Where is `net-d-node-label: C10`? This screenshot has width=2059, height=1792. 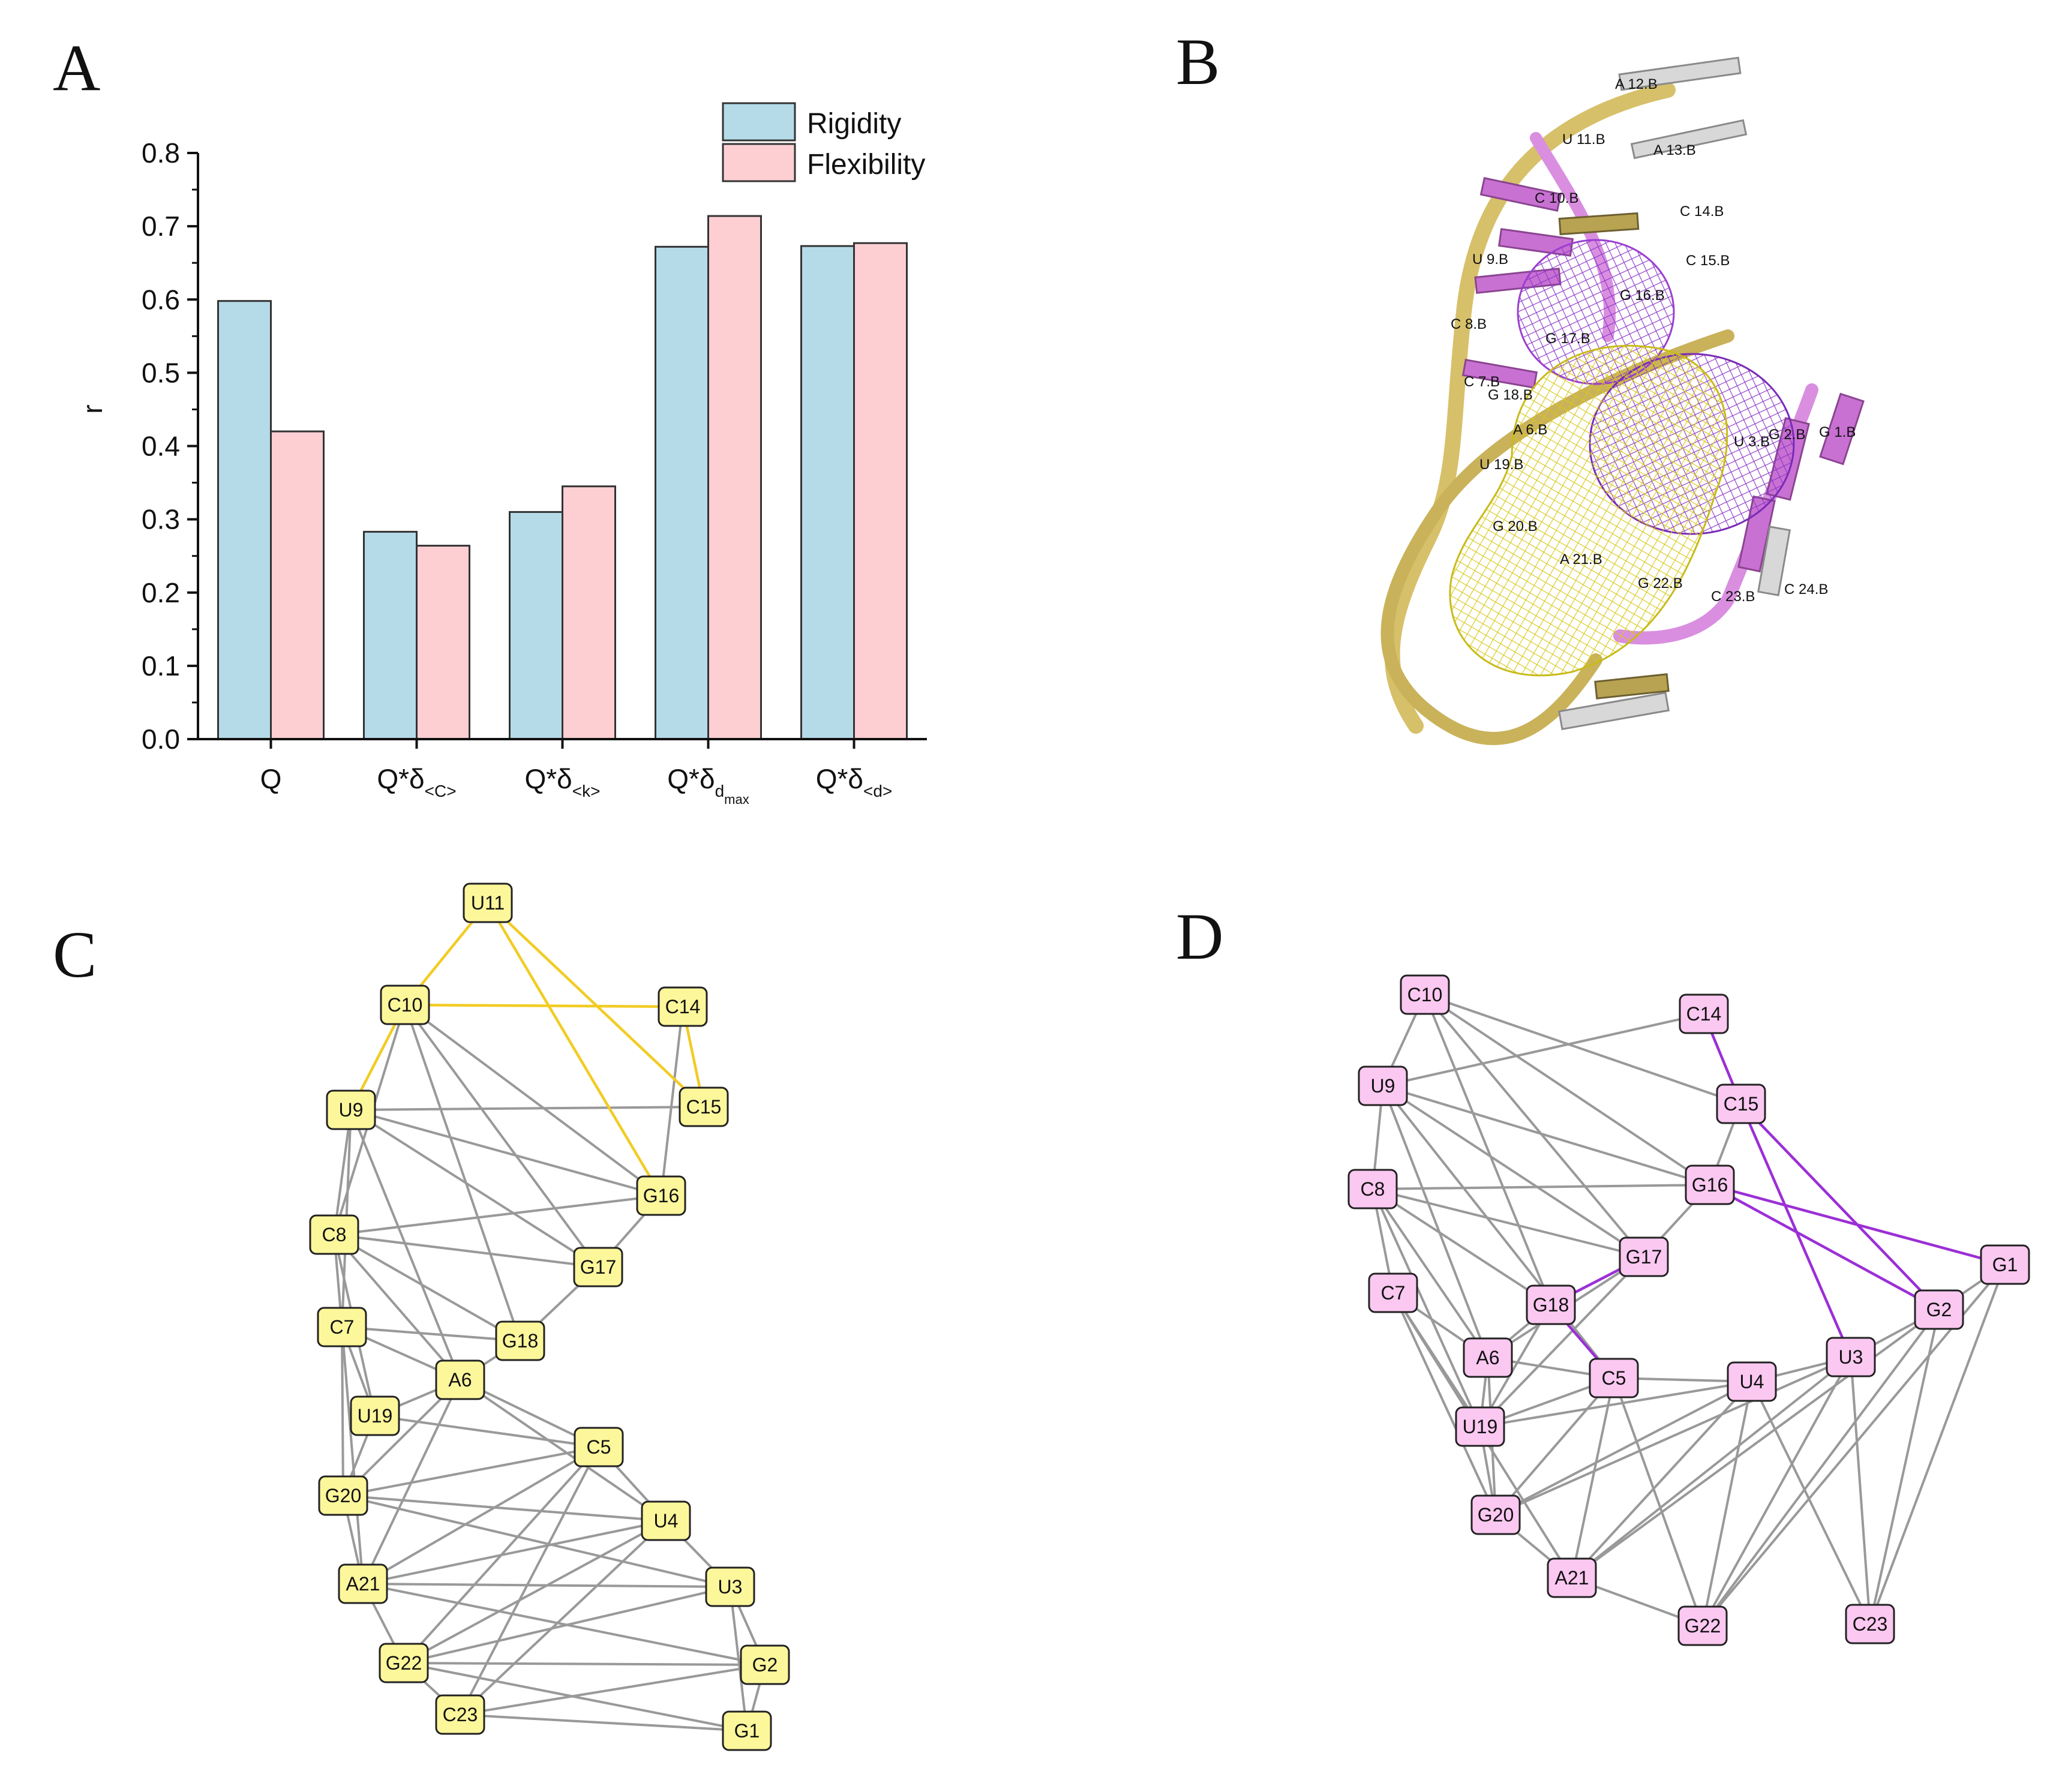
net-d-node-label: C10 is located at coordinates (1425, 994).